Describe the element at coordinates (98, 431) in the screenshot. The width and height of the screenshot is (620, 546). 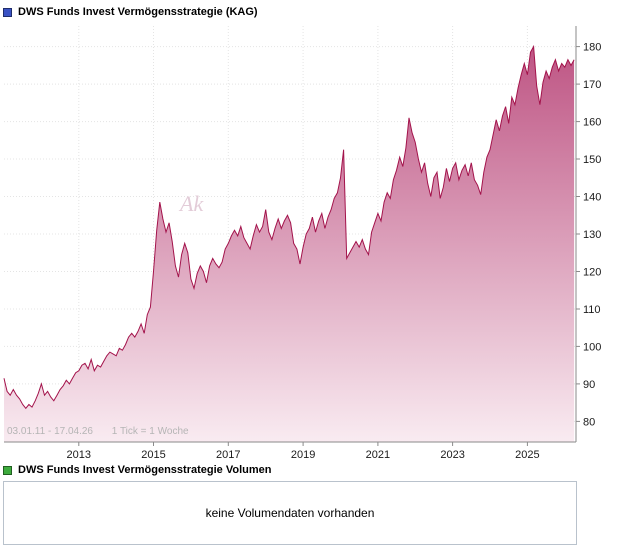
I see `chart-footer: 03.01.11 - 17.04.26 1 Tick = 1 Woche` at that location.